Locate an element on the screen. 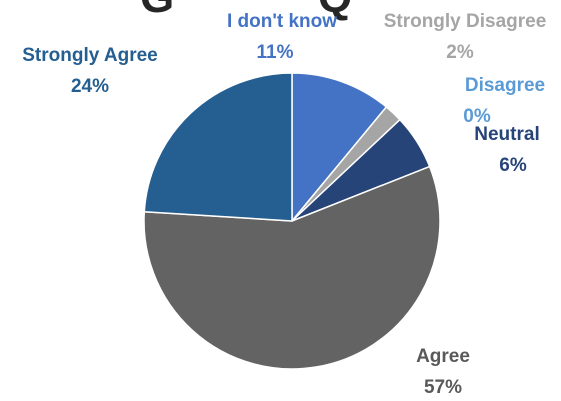 The height and width of the screenshot is (401, 561). slice-category-label: Agree is located at coordinates (443, 356).